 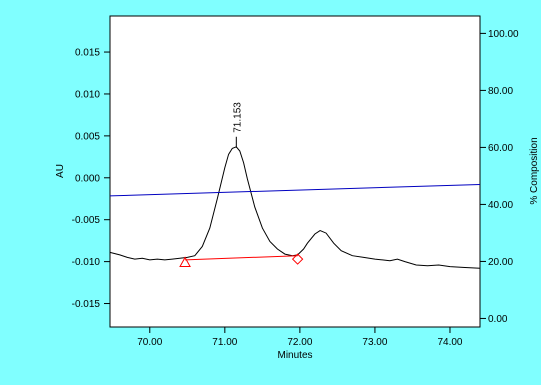 What do you see at coordinates (297, 259) in the screenshot?
I see `peak-end-diamond` at bounding box center [297, 259].